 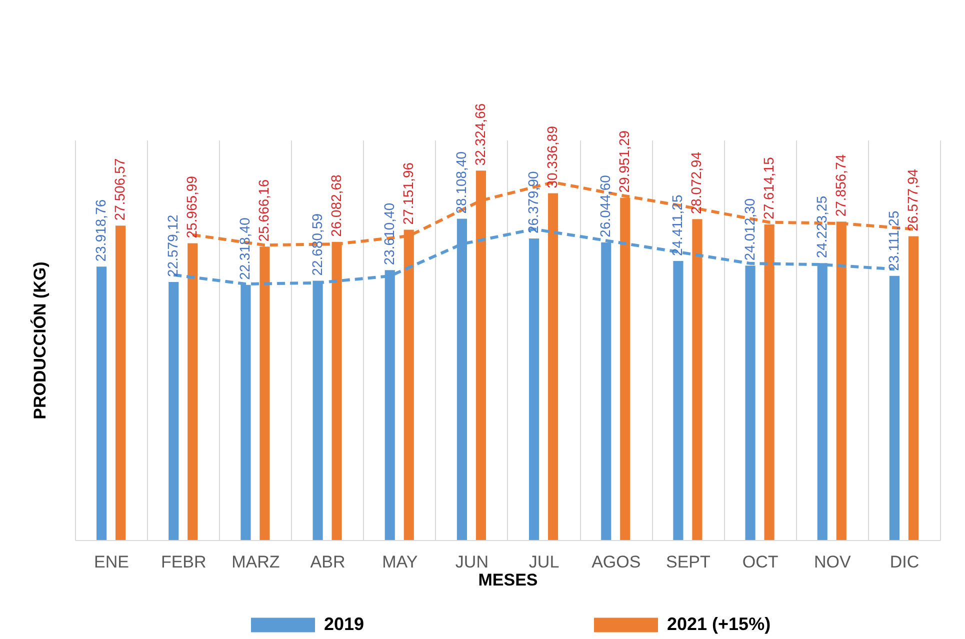 What do you see at coordinates (696, 183) in the screenshot?
I see `data-label: 28.072,94` at bounding box center [696, 183].